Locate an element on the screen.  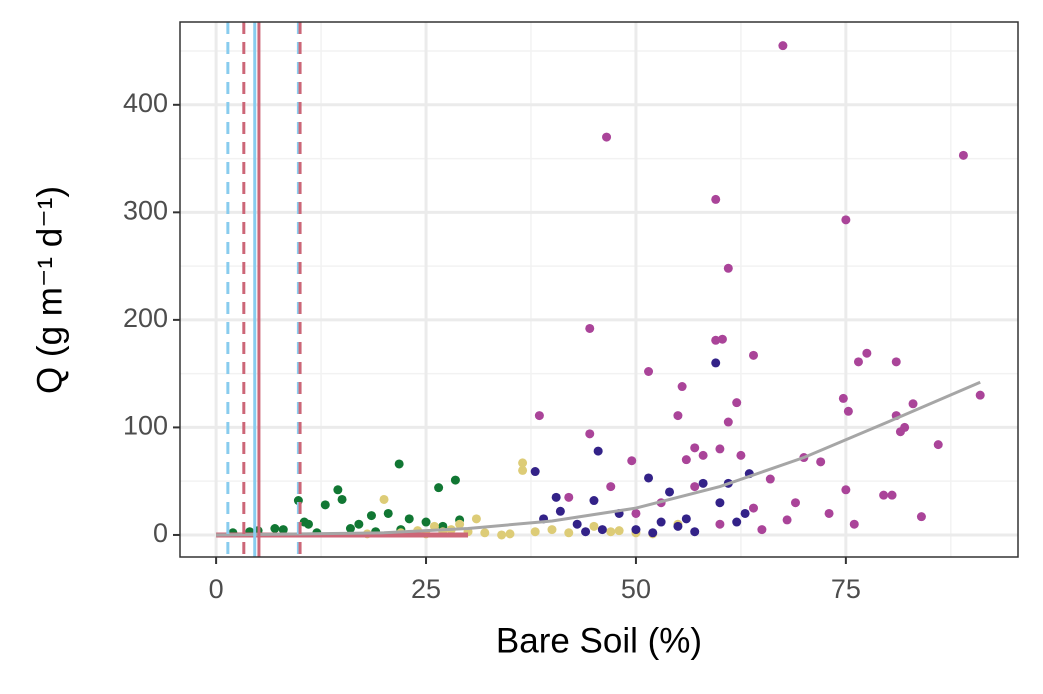
x-tick-label: 50 is located at coordinates (636, 589).